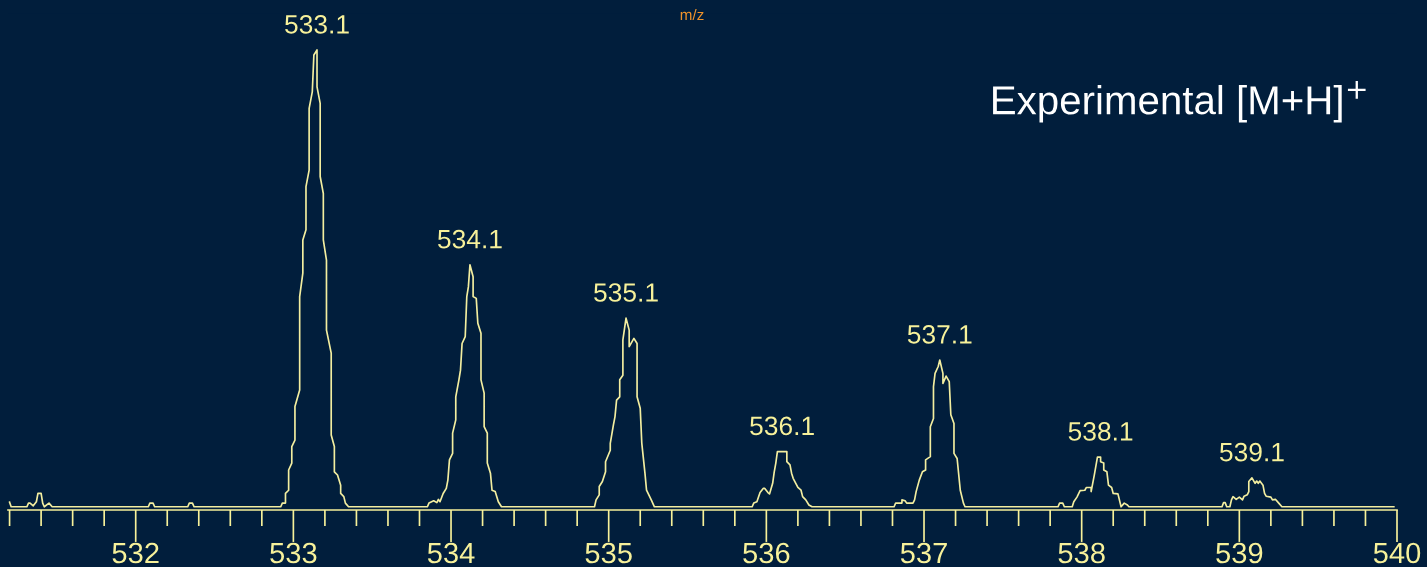  What do you see at coordinates (1100, 431) in the screenshot?
I see `annotation: 538.1` at bounding box center [1100, 431].